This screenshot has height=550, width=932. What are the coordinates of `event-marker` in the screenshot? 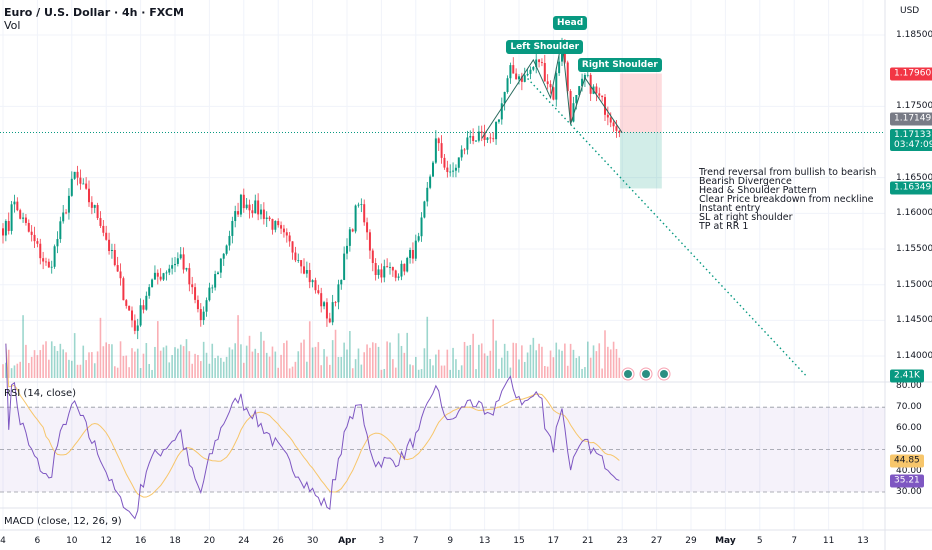 It's located at (664, 374).